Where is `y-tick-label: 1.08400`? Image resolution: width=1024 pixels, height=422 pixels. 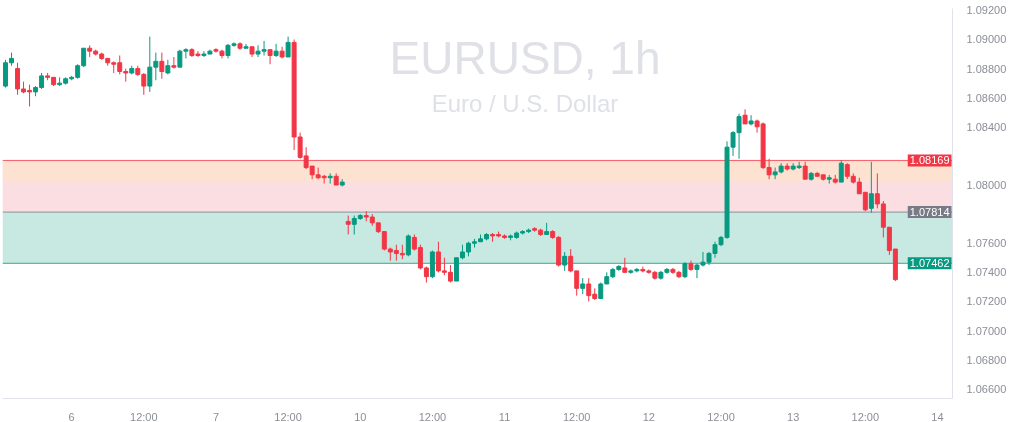
y-tick-label: 1.08400 is located at coordinates (986, 126).